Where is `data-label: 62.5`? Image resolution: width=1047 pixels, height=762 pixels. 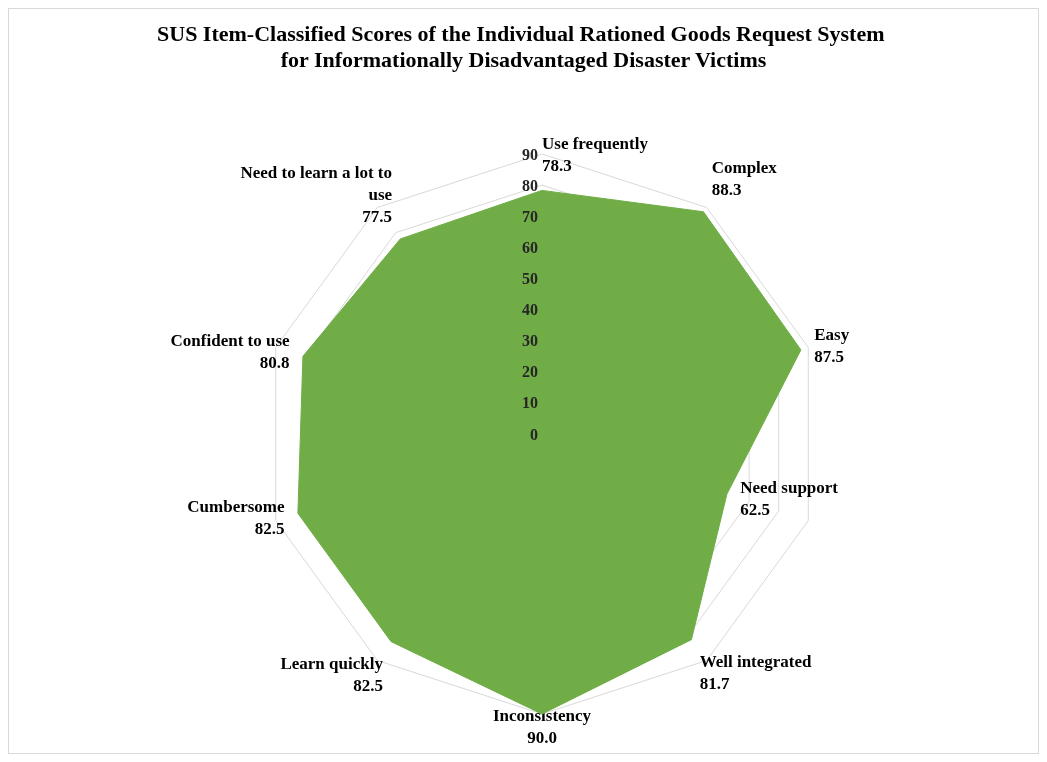
data-label: 62.5 is located at coordinates (755, 509).